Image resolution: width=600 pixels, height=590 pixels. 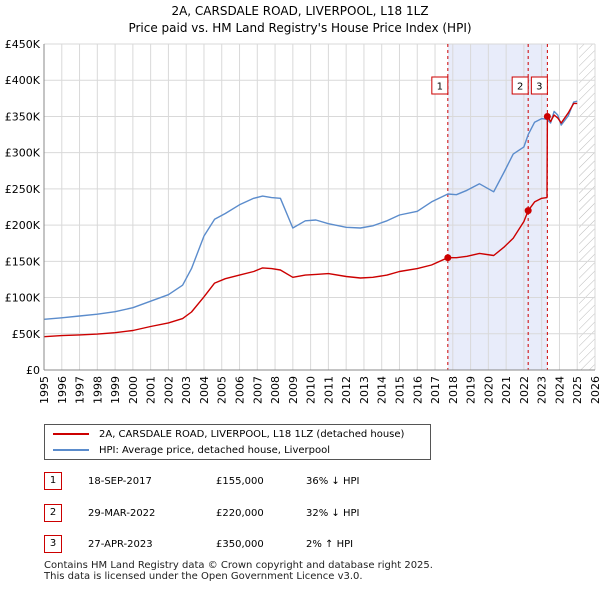 I want to click on legend-property-swatch, so click(x=71, y=434).